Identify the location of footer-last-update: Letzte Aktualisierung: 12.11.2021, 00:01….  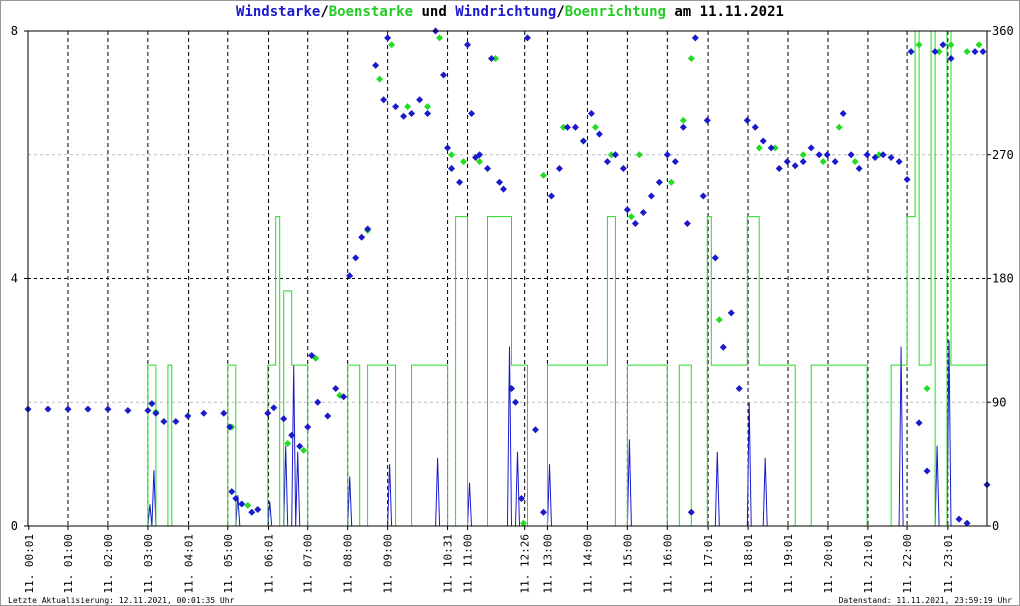
(121, 600).